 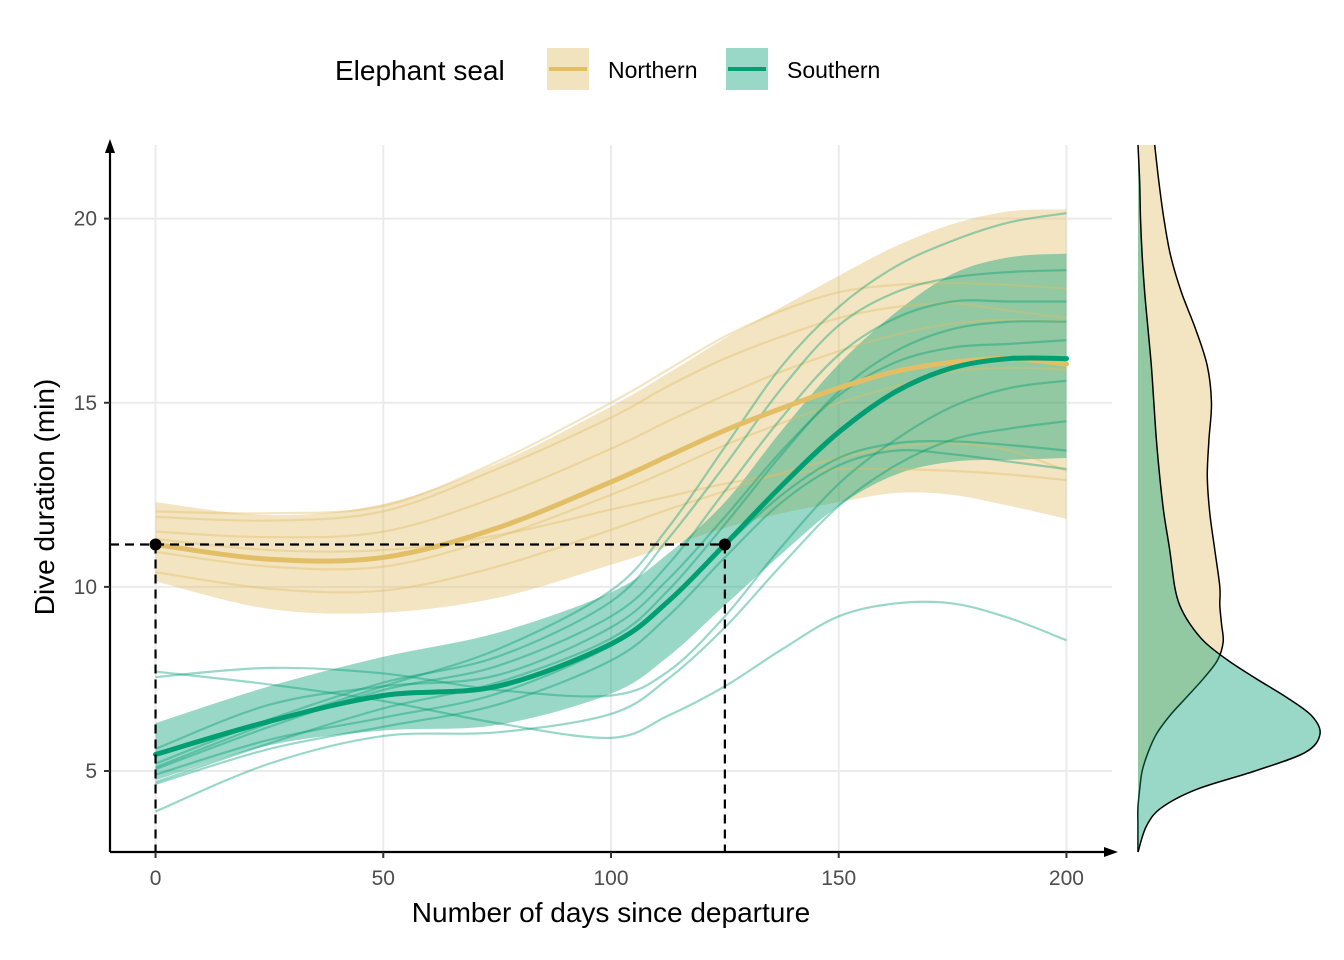 What do you see at coordinates (91, 771) in the screenshot?
I see `y-tick-label: 5` at bounding box center [91, 771].